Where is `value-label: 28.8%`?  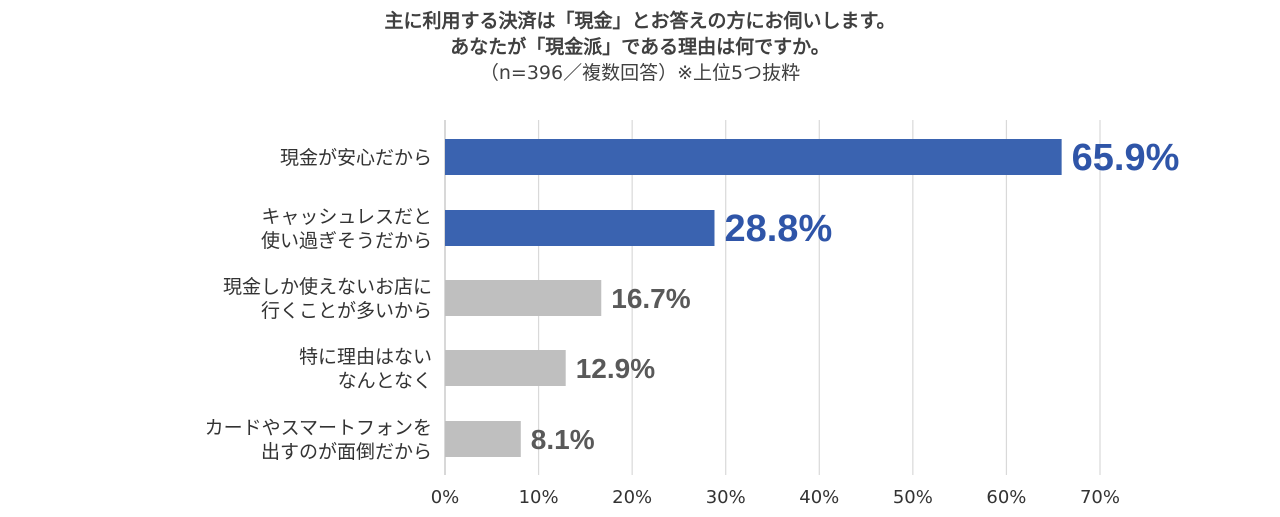 value-label: 28.8% is located at coordinates (778, 229).